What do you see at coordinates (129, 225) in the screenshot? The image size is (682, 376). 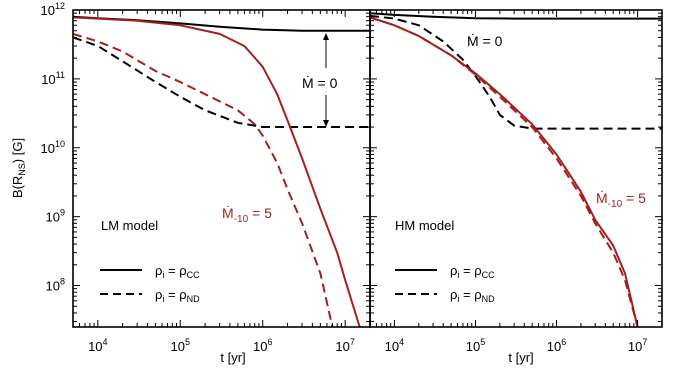 I see `model-label-lm: LM model` at bounding box center [129, 225].